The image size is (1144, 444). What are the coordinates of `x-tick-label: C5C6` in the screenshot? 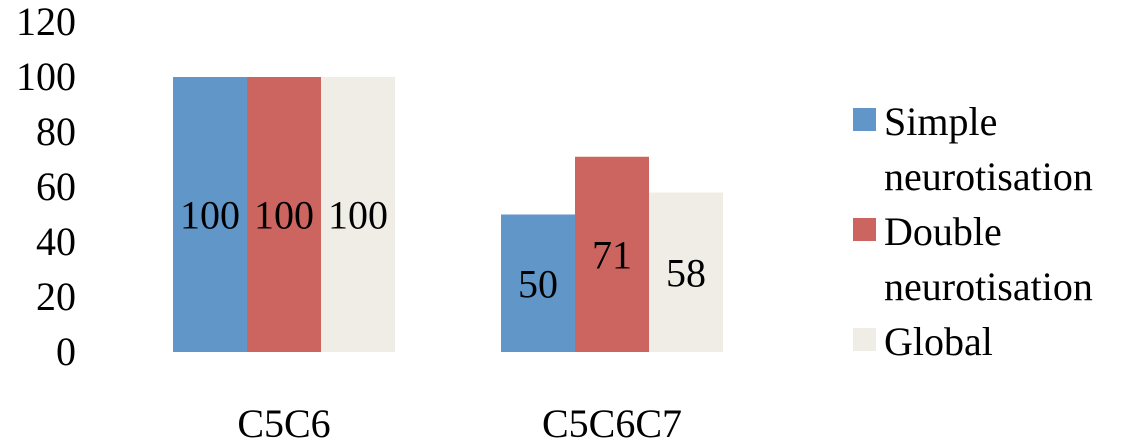 It's located at (283, 422).